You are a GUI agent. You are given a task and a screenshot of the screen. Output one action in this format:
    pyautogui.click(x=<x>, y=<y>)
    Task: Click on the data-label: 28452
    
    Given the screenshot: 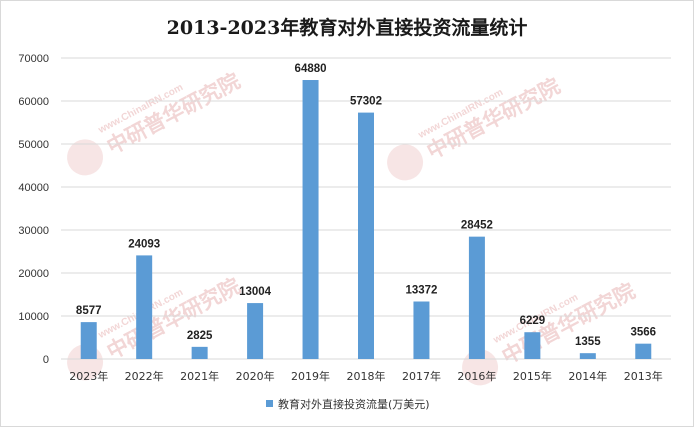 What is the action you would take?
    pyautogui.click(x=477, y=226)
    